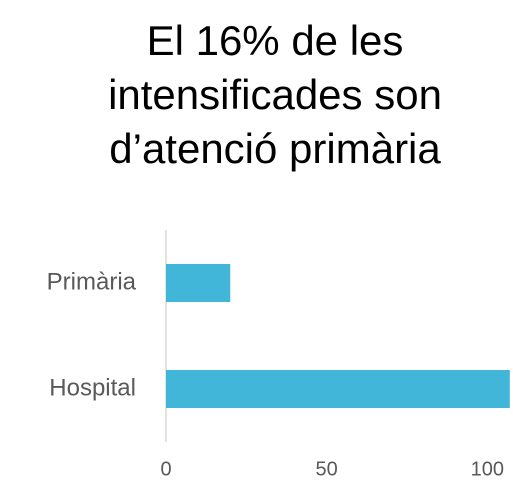 This screenshot has height=485, width=513. I want to click on chart-title-line: intensificades son, so click(275, 94).